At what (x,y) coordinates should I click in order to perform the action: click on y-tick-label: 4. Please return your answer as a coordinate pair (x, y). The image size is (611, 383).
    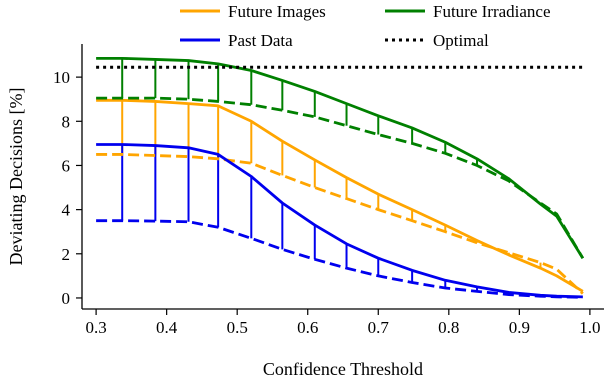
    Looking at the image, I should click on (66, 210).